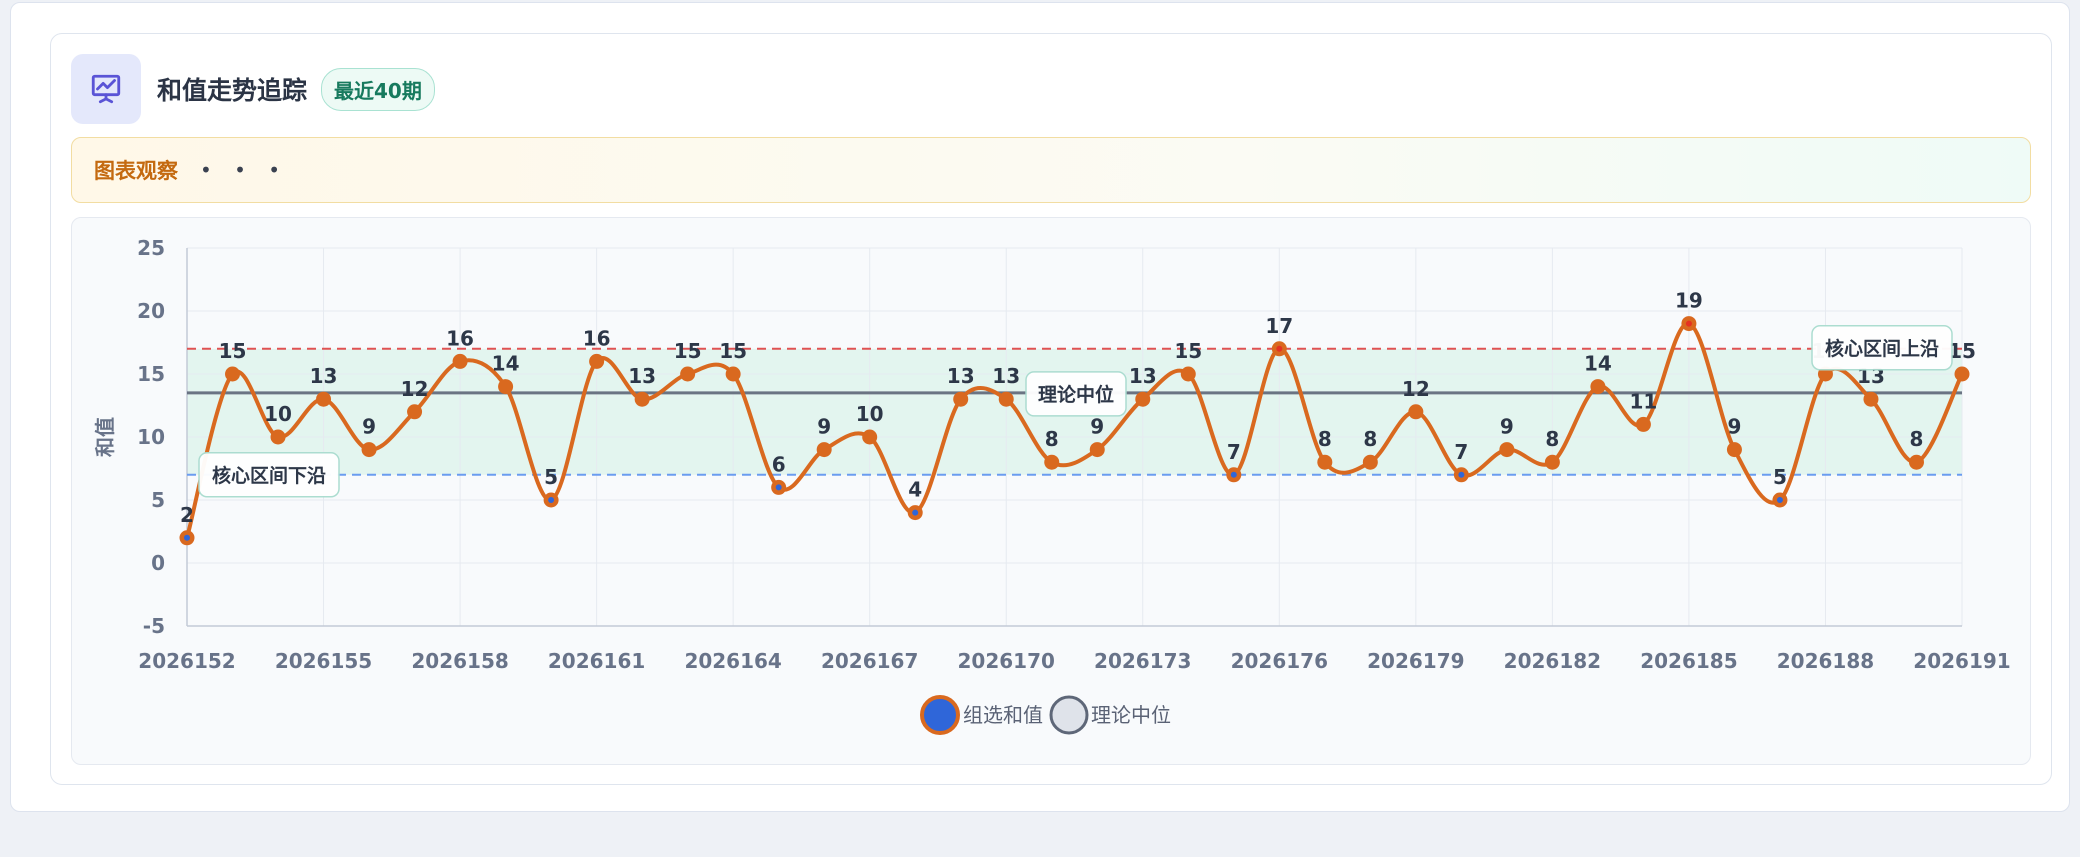  Describe the element at coordinates (1279, 661) in the screenshot. I see `x-tick-label: 2026176` at that location.